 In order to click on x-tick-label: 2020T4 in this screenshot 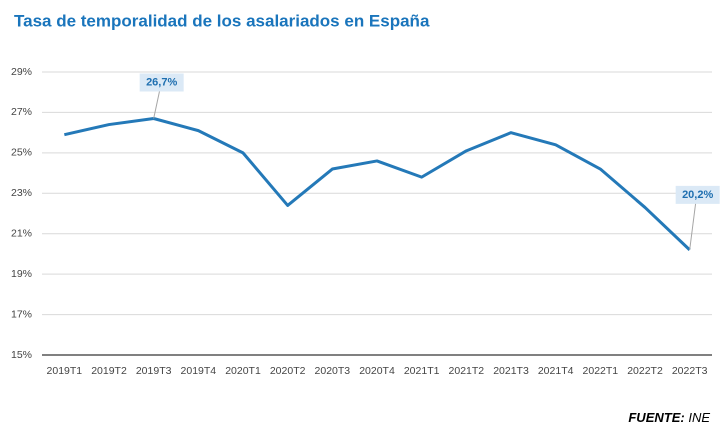, I will do `click(377, 371)`.